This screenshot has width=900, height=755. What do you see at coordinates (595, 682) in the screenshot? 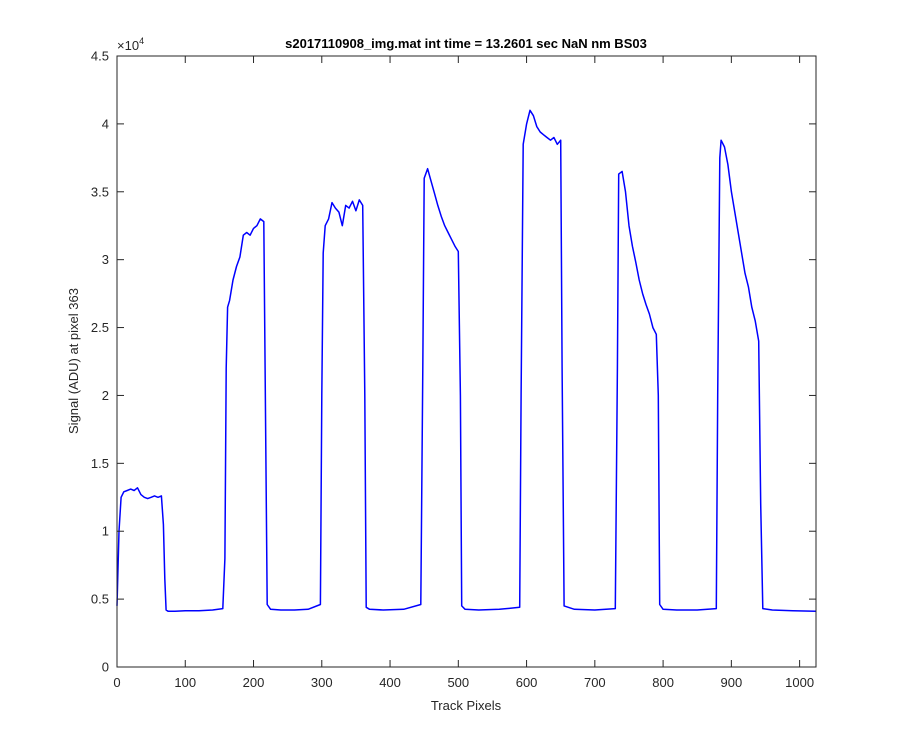
I see `x-tick-label: 700` at bounding box center [595, 682].